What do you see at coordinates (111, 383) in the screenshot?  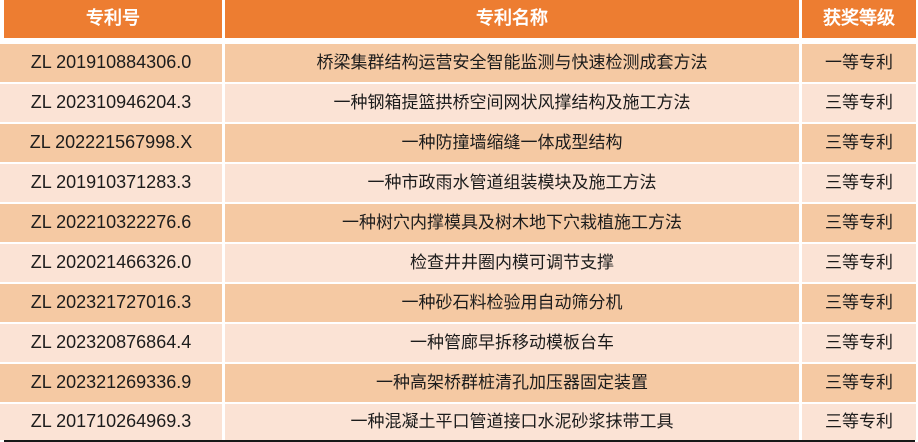 I see `patent-no-cell: ZL 202321269336.9` at bounding box center [111, 383].